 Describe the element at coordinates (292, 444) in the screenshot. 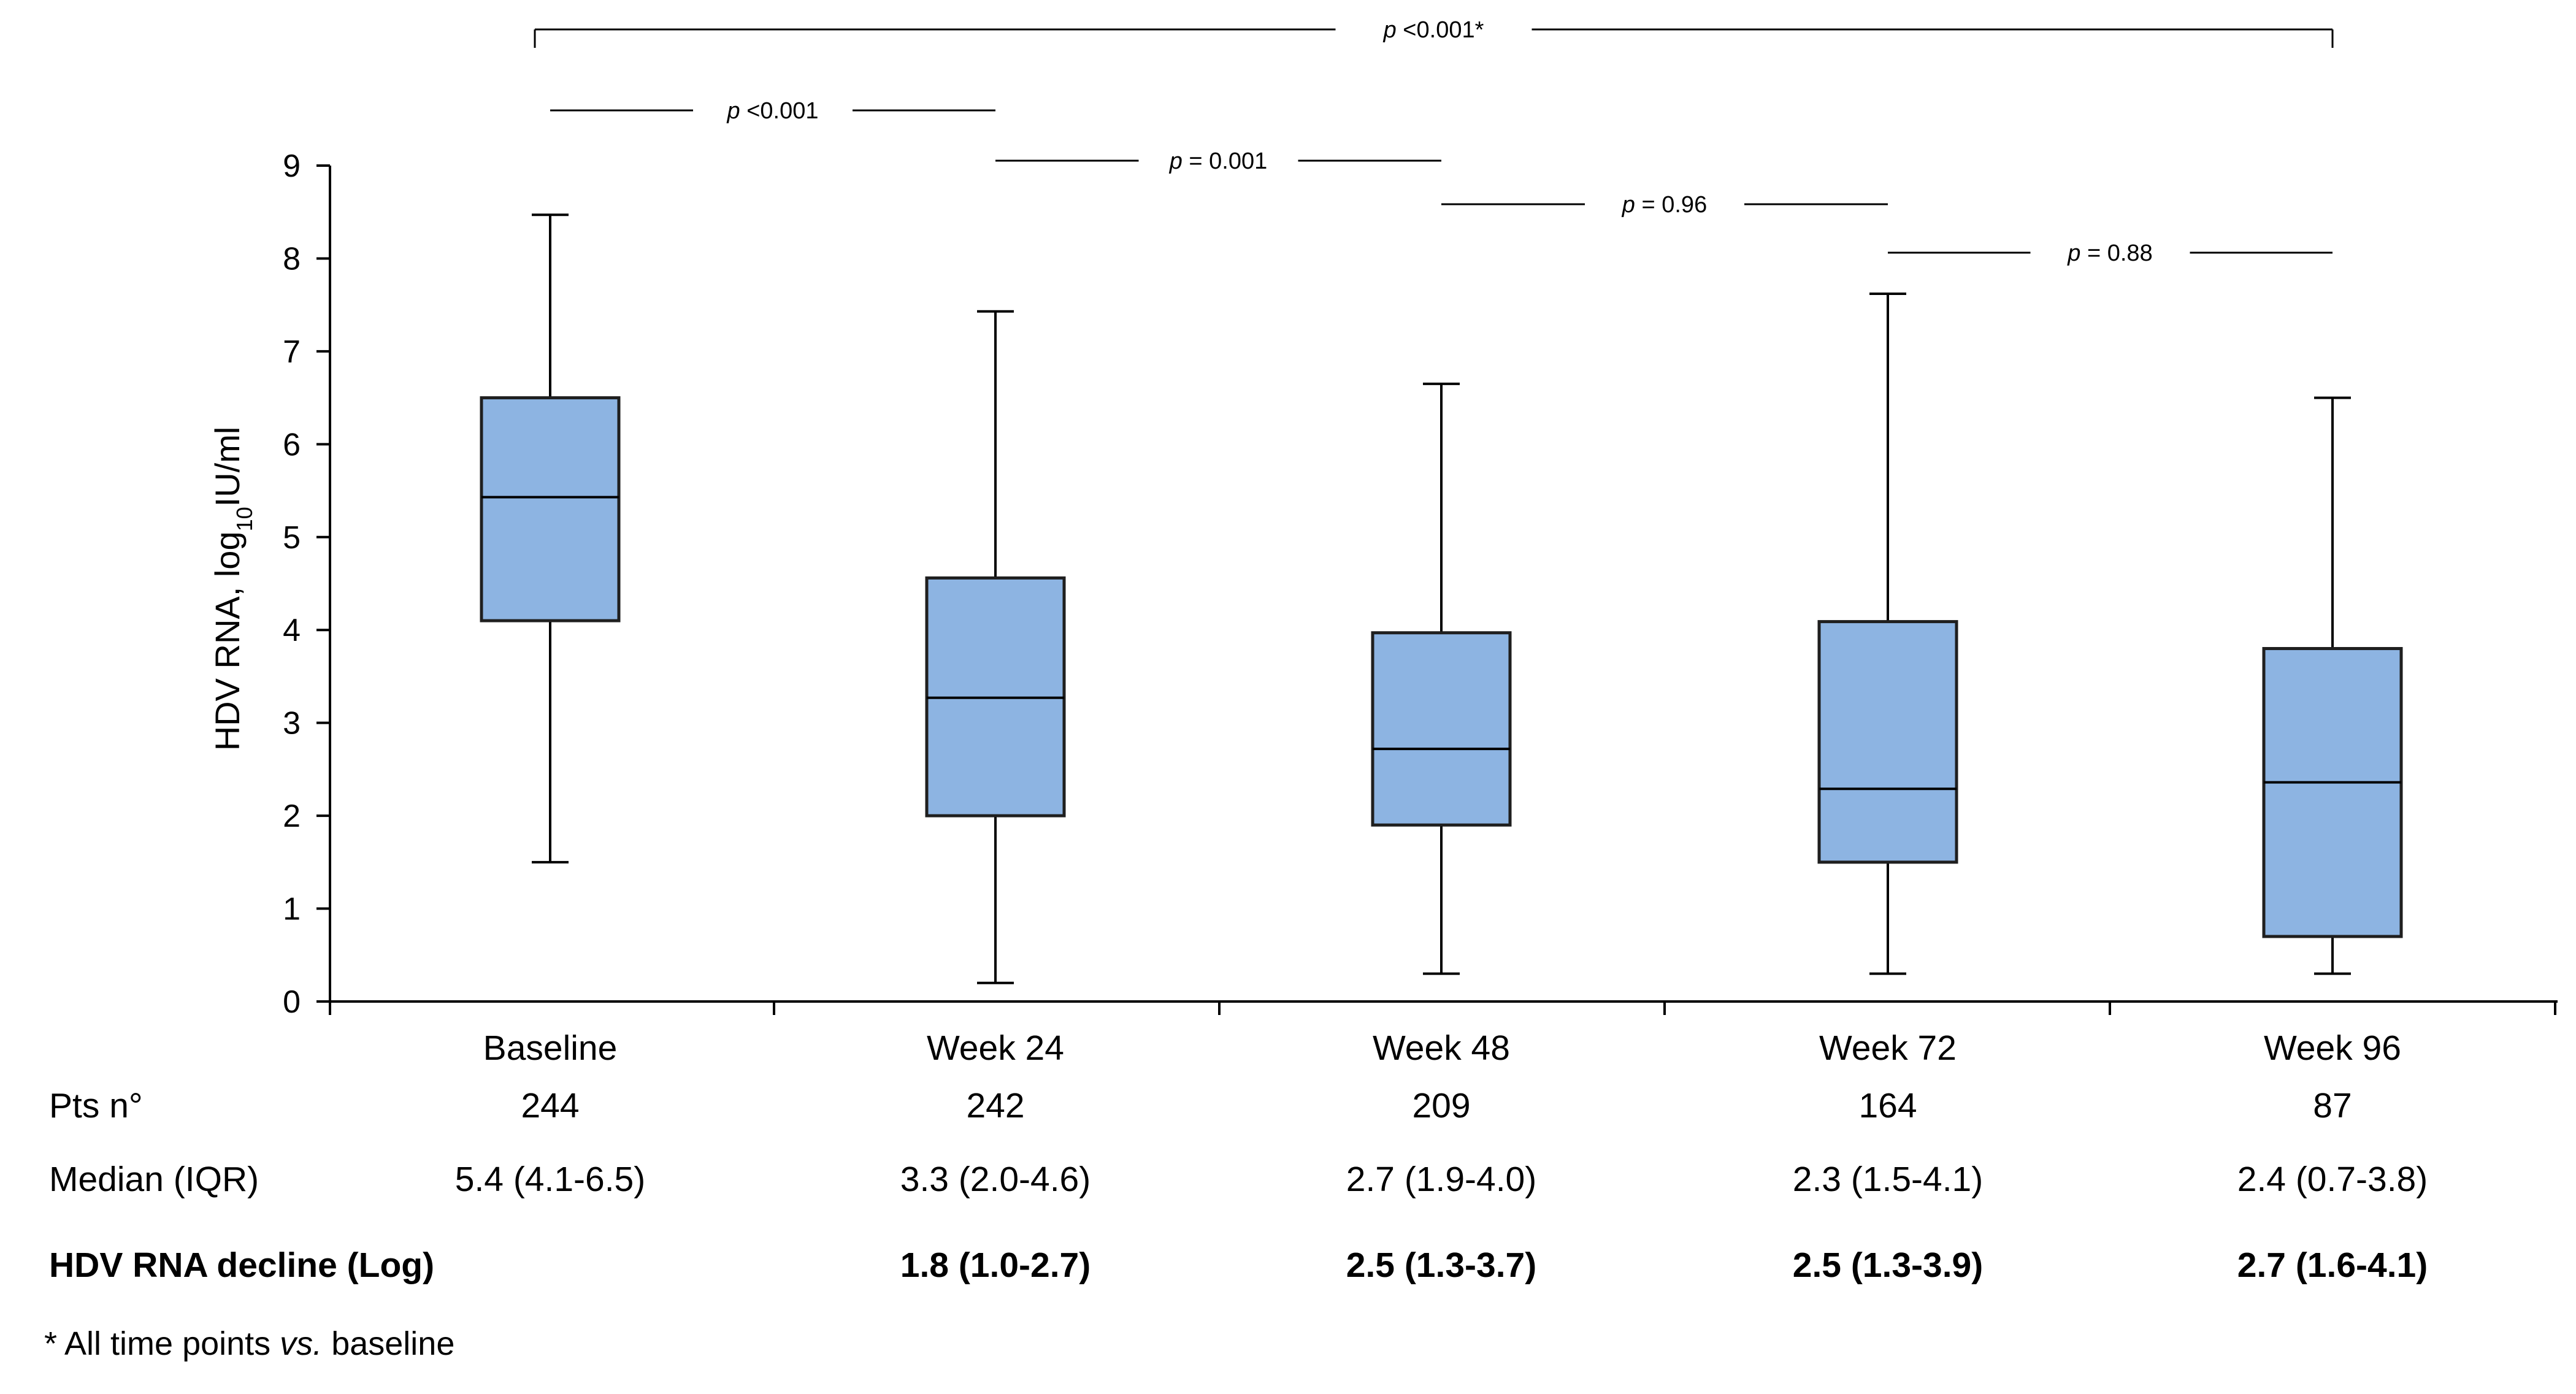

I see `y-tick-label: 6` at that location.